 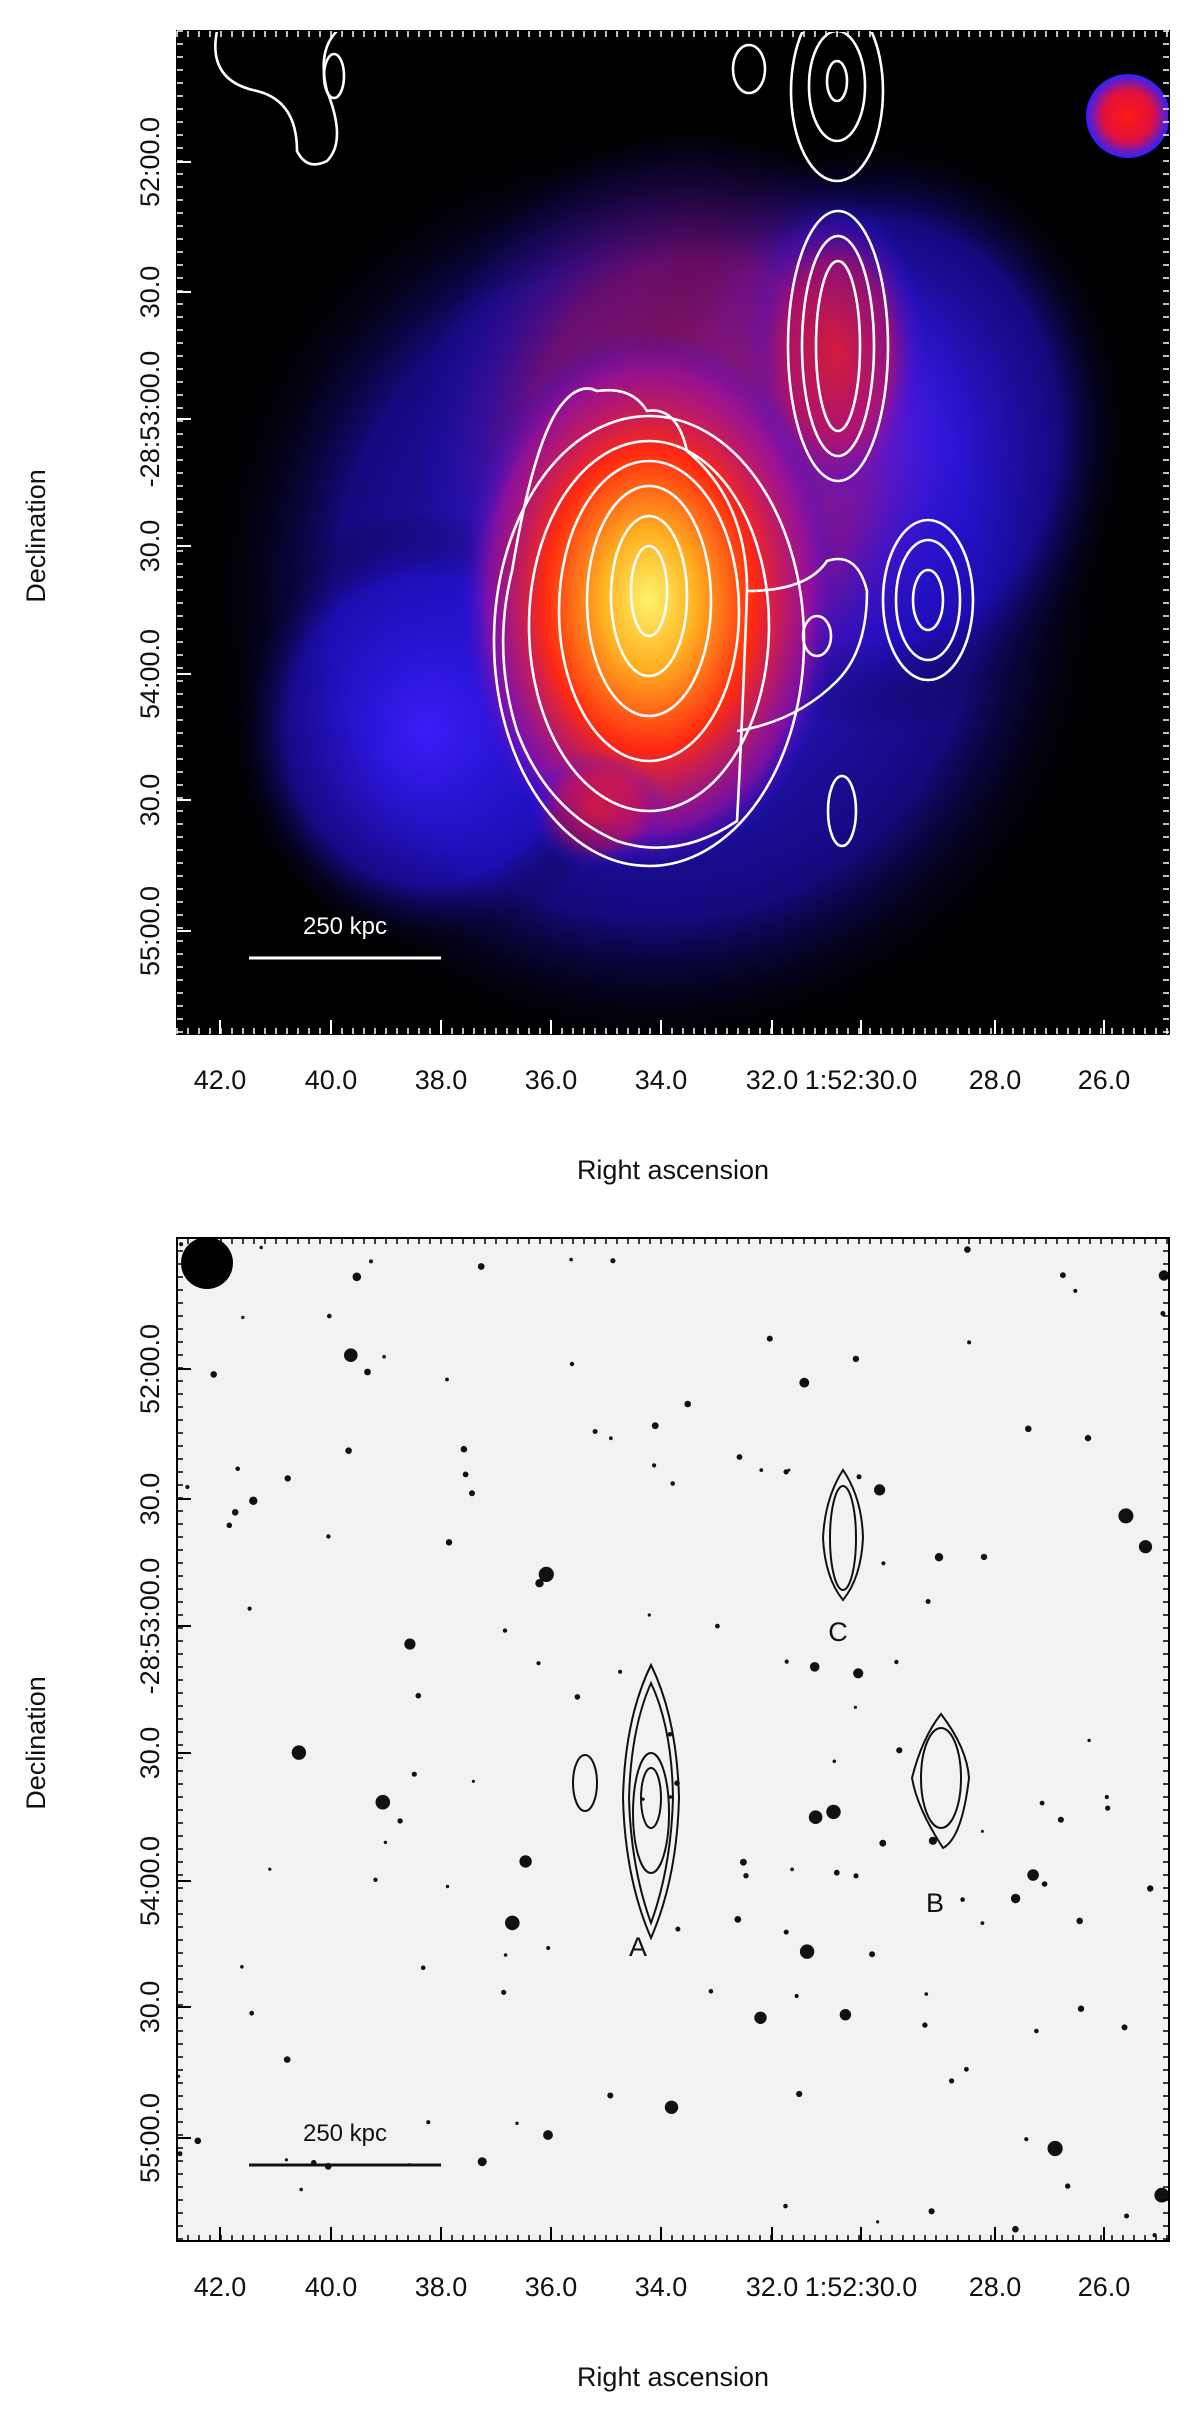 I want to click on y-tick-label: -28:53:00.0, so click(x=150, y=1626).